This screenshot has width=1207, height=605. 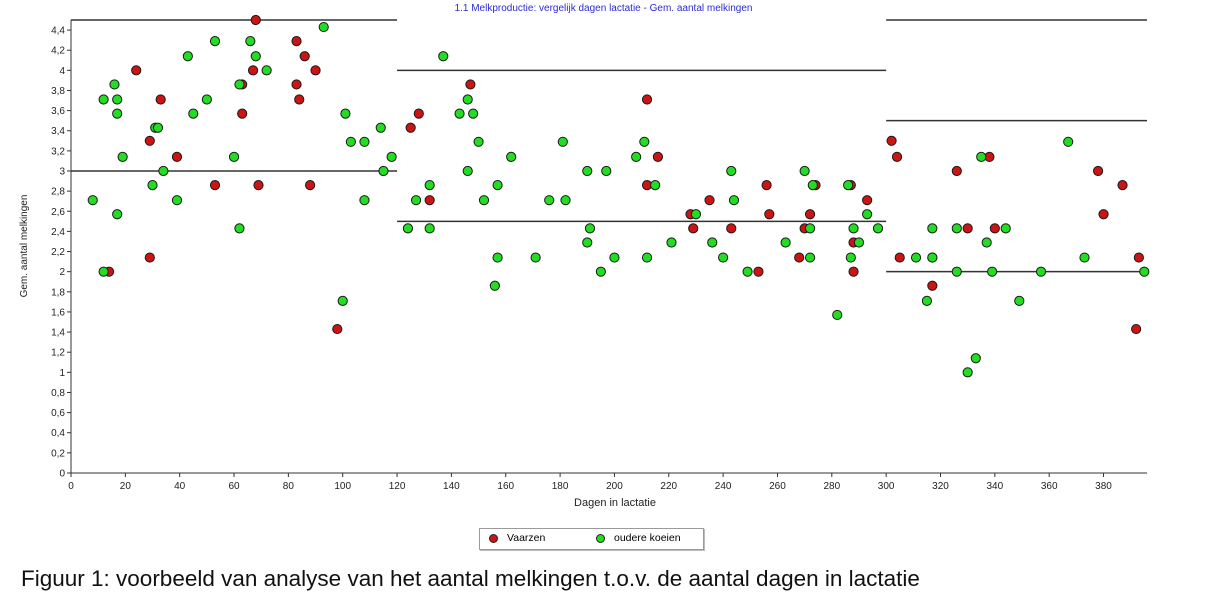 What do you see at coordinates (71, 486) in the screenshot?
I see `x-tick-label: 0` at bounding box center [71, 486].